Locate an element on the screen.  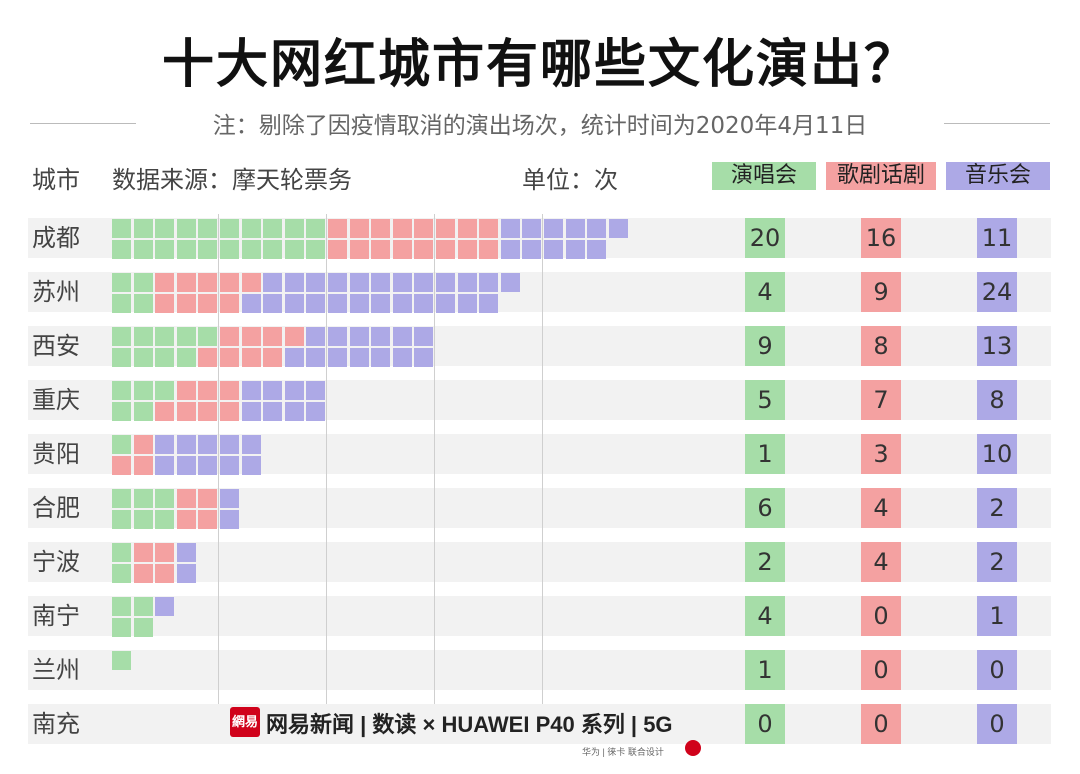
data-source: 数据来源：摩天轮票务 is located at coordinates (232, 180).